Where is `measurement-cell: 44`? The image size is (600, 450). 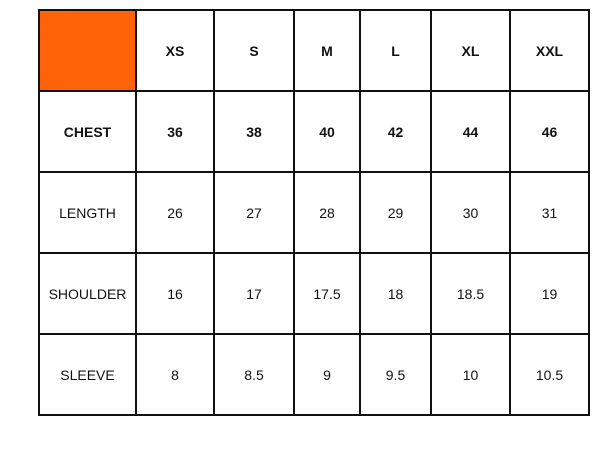
measurement-cell: 44 is located at coordinates (470, 131).